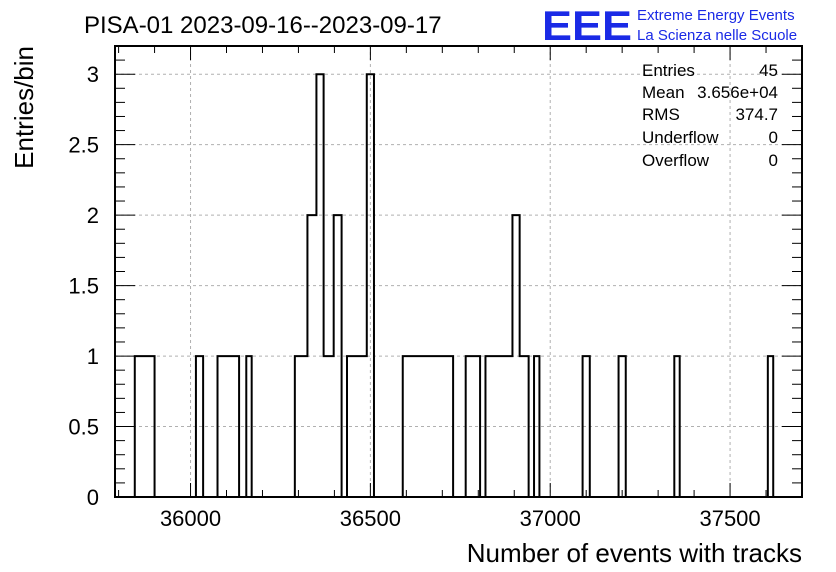  I want to click on stats-underflow-label: Underflow, so click(680, 137).